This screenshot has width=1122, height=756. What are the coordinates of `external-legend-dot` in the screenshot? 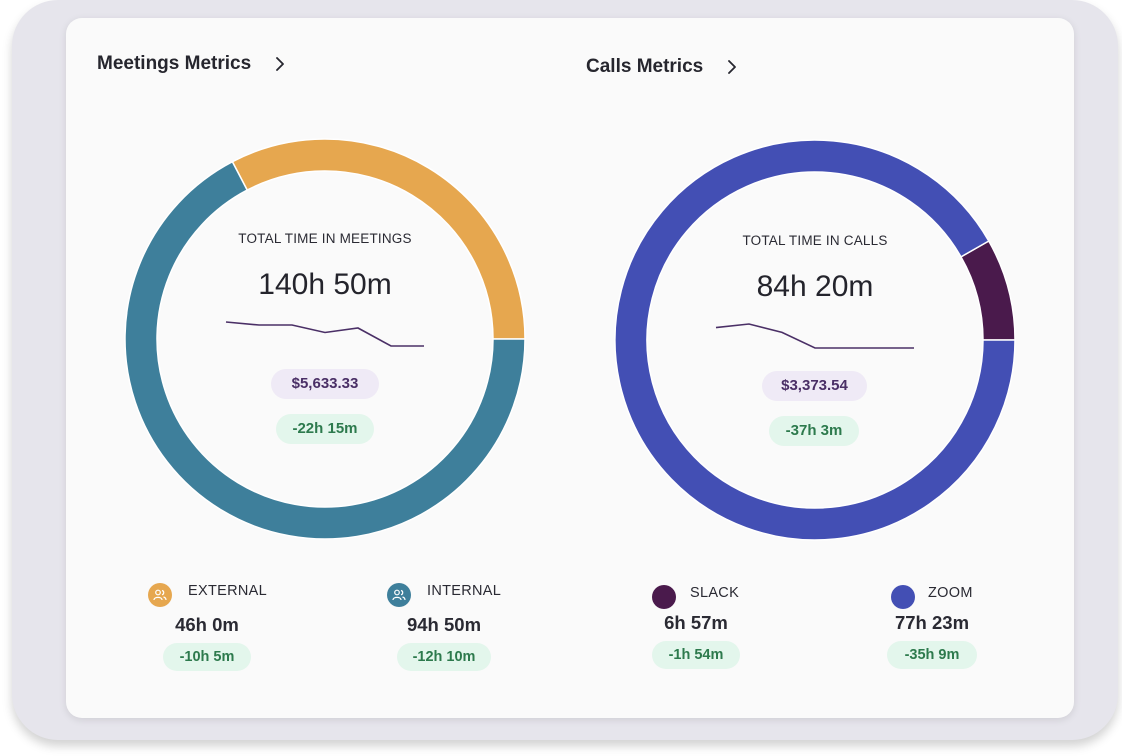 It's located at (160, 595).